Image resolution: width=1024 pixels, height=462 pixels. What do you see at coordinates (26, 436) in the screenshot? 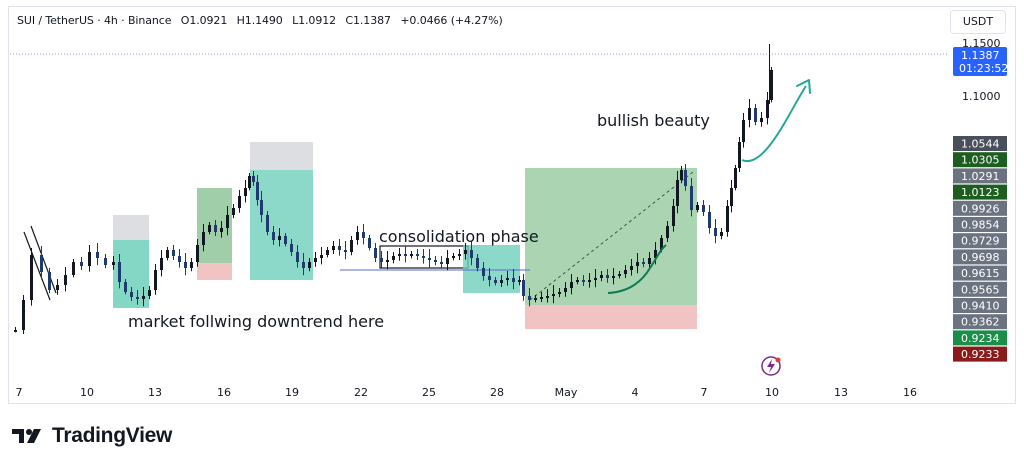
I see `tradingview-logo-icon` at bounding box center [26, 436].